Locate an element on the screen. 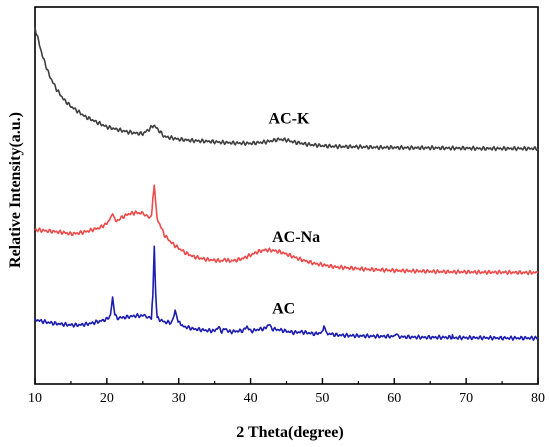 The height and width of the screenshot is (447, 550). y-axis-title: Relative Intensity(a.u.) is located at coordinates (15, 190).